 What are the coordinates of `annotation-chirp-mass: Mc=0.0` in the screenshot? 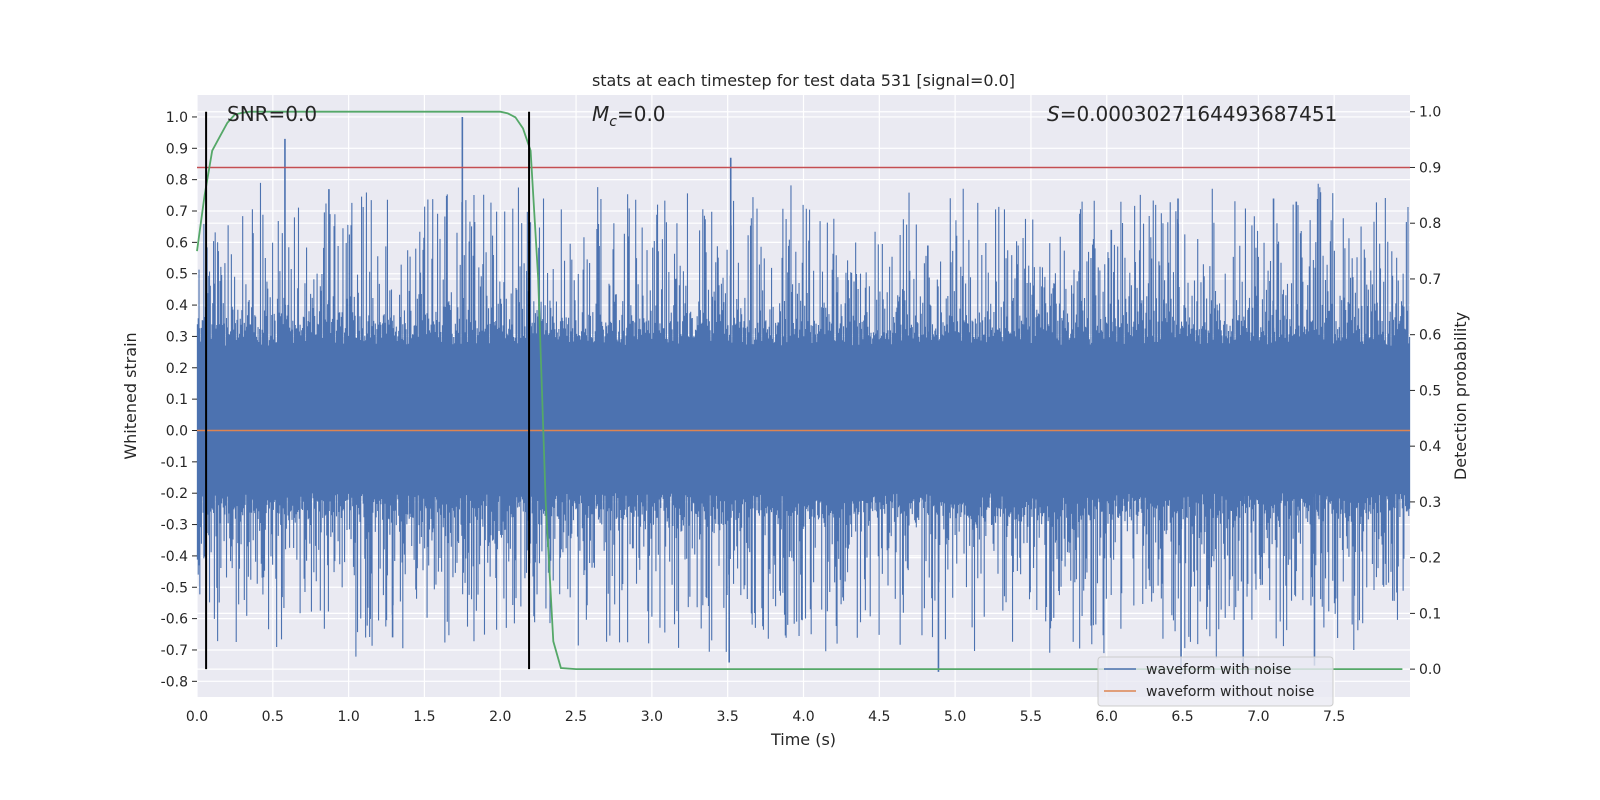 It's located at (629, 116).